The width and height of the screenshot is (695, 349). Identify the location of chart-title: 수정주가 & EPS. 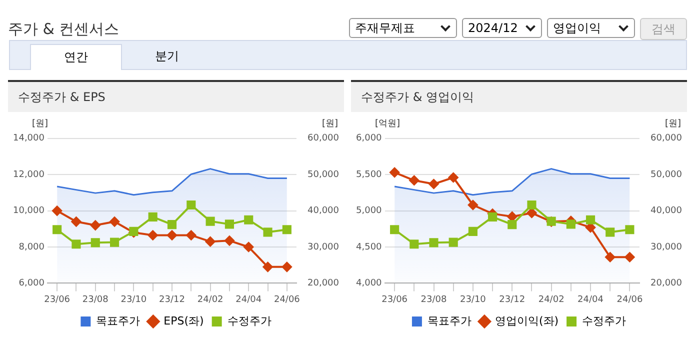
(176, 96).